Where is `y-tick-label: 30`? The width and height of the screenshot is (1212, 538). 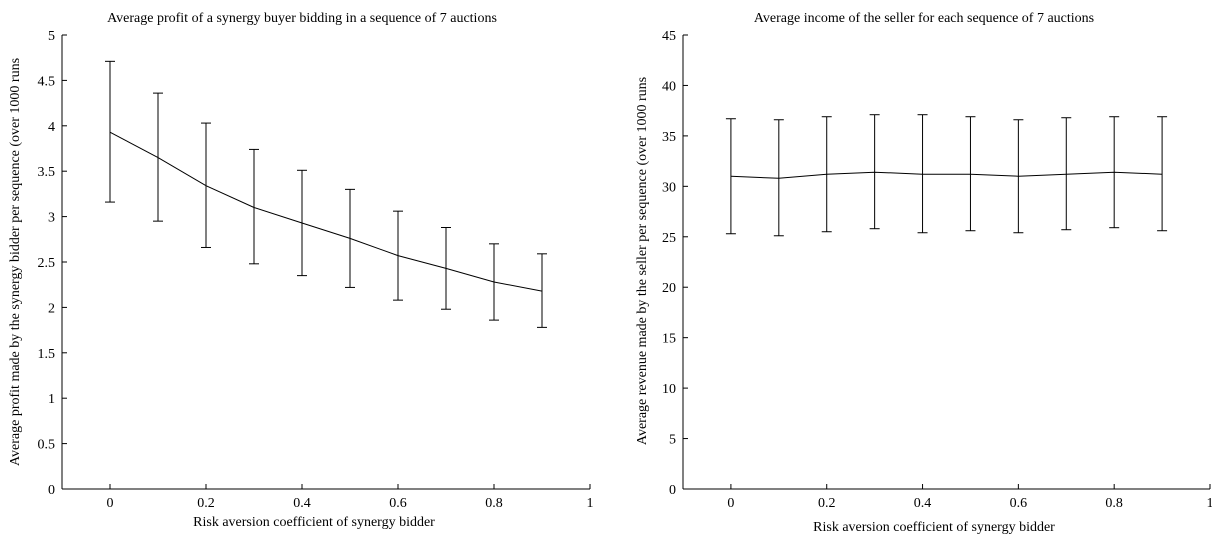 y-tick-label: 30 is located at coordinates (669, 187).